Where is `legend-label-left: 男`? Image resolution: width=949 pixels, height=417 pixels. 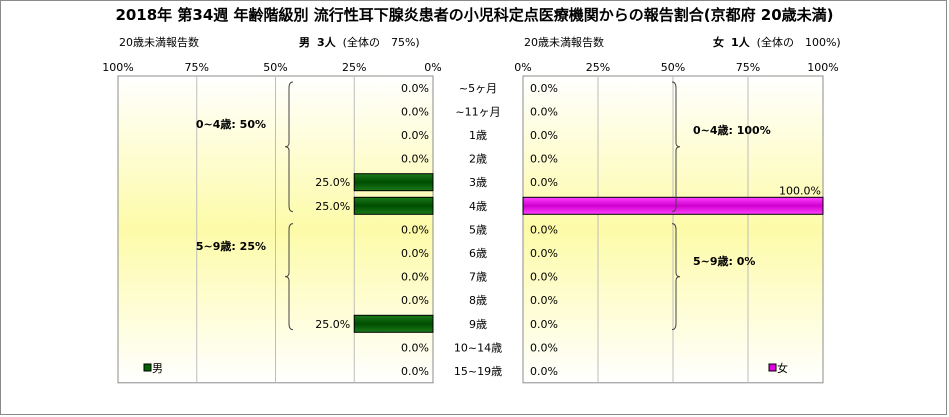 legend-label-left: 男 is located at coordinates (157, 368).